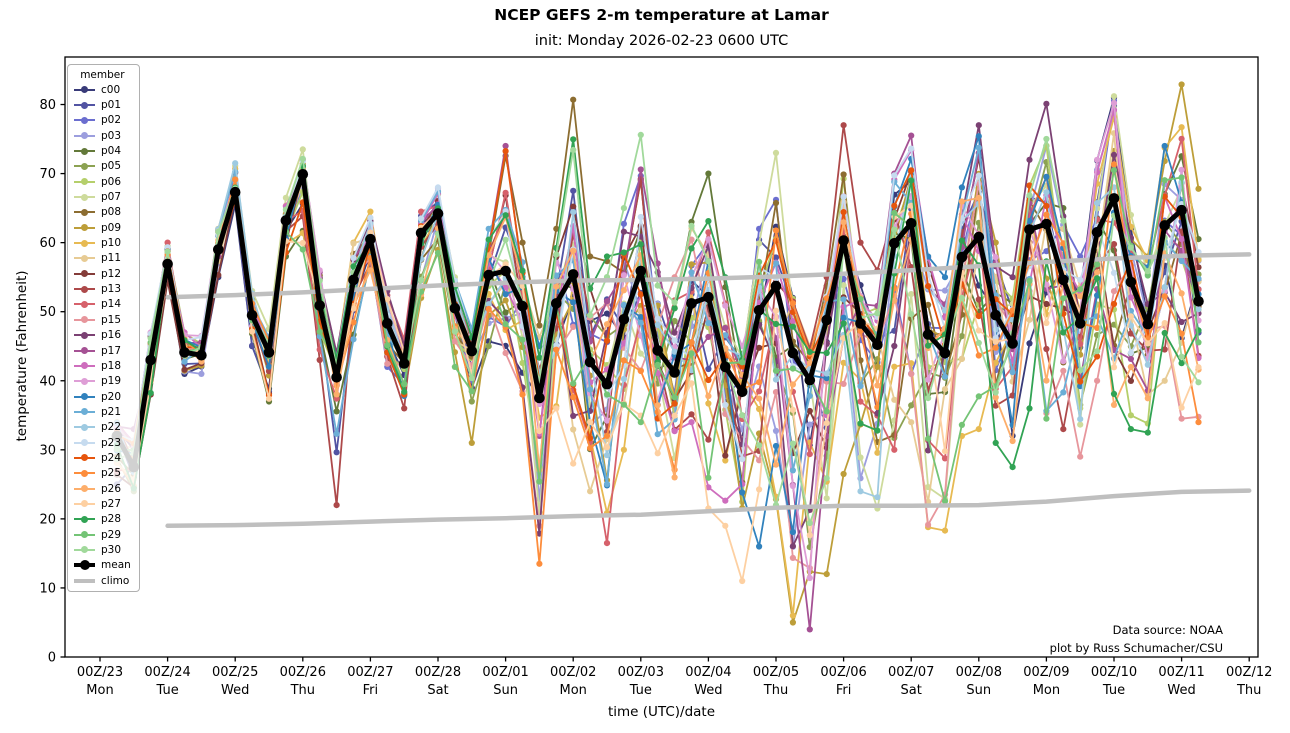  Describe the element at coordinates (303, 672) in the screenshot. I see `x-tick-label-utc: 00Z/26` at that location.